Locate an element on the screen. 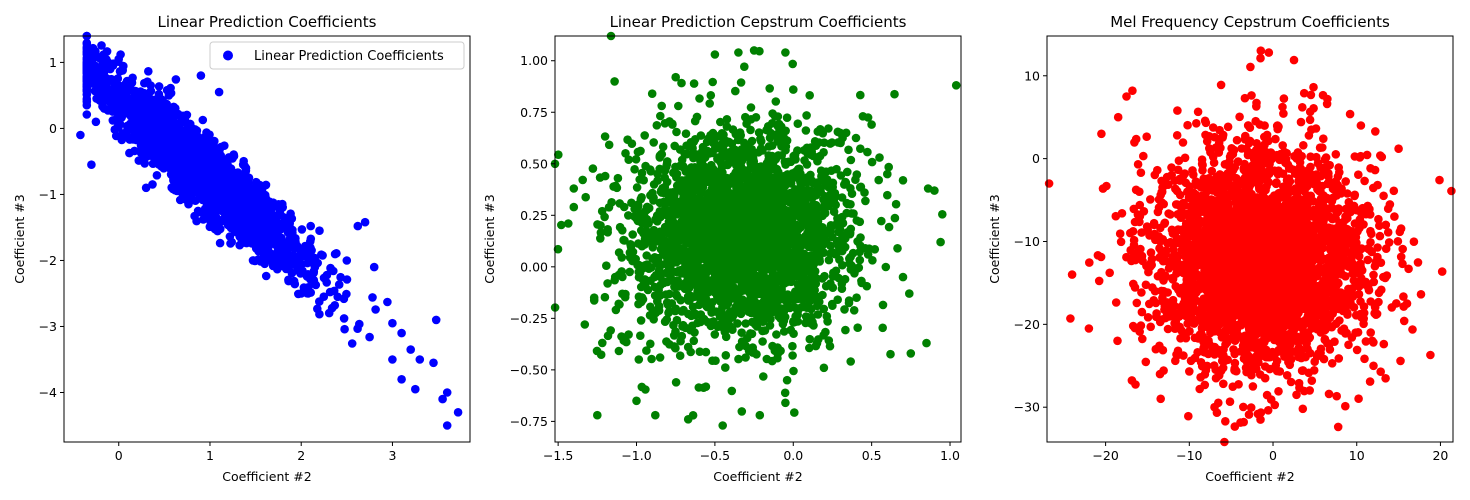 The height and width of the screenshot is (500, 1470). y-tick-label: 0.25 is located at coordinates (534, 215).